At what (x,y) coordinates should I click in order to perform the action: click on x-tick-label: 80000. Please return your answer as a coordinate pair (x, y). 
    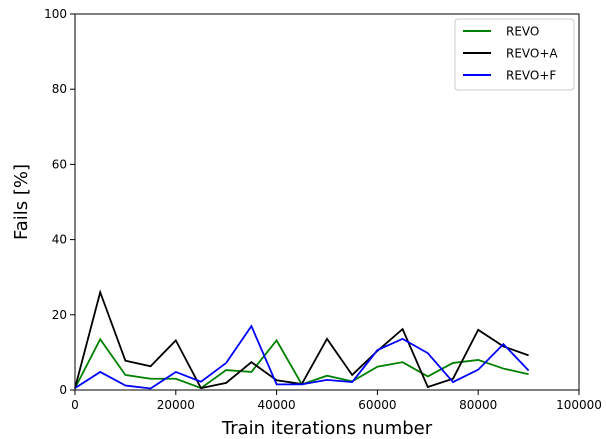
    Looking at the image, I should click on (478, 405).